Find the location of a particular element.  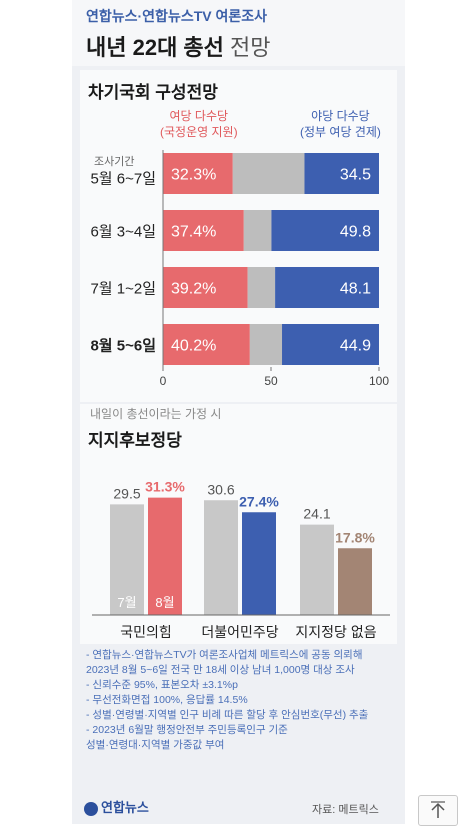

bar-label-ruling: 39.2% is located at coordinates (193, 289).